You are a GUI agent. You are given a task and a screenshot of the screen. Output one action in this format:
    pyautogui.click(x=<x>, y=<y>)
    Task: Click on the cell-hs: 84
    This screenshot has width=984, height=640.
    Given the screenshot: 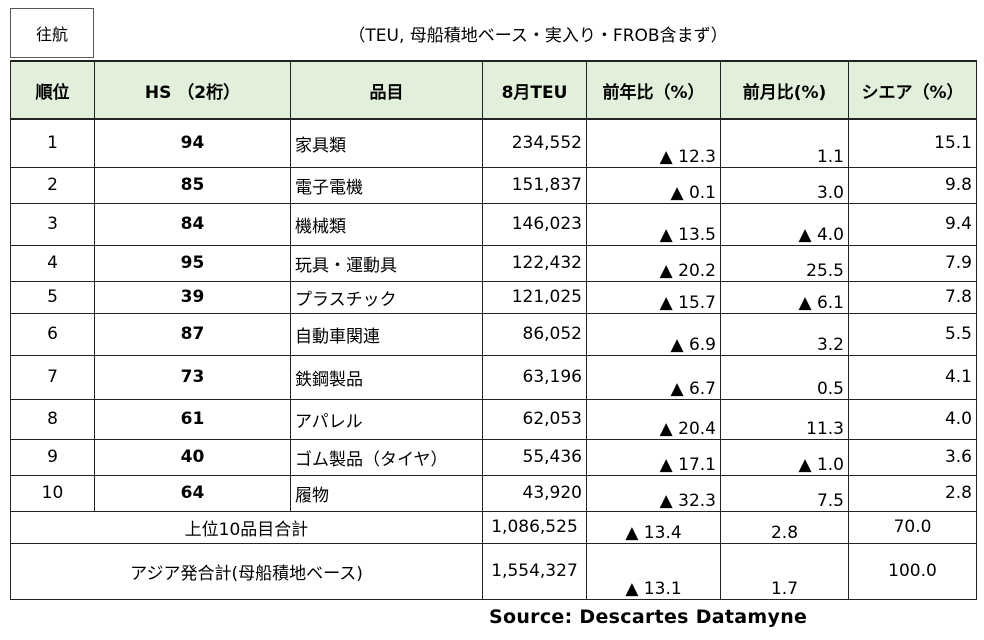 What is the action you would take?
    pyautogui.click(x=192, y=224)
    